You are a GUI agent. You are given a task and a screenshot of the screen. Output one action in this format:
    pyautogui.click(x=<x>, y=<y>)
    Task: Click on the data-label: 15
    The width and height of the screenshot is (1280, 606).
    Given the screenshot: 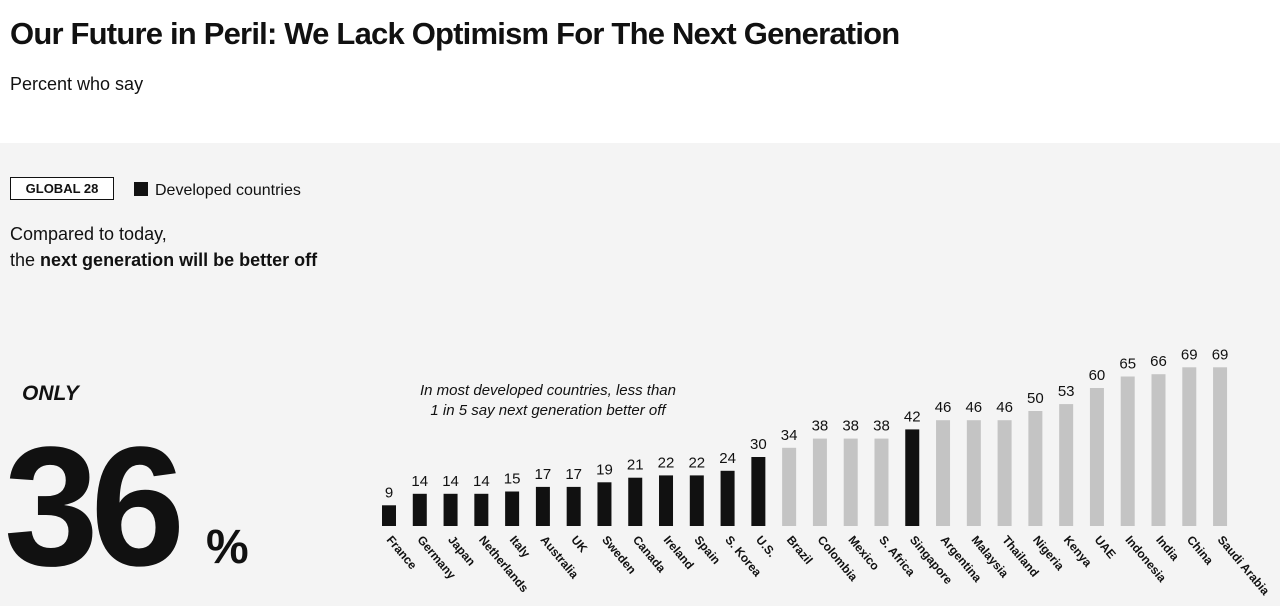 What is the action you would take?
    pyautogui.click(x=512, y=479)
    